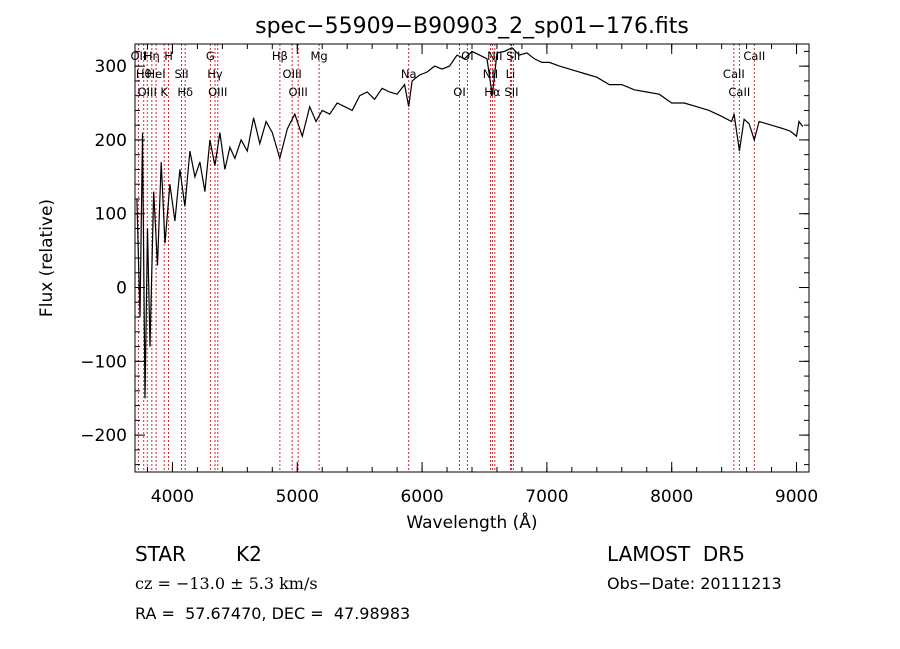 The height and width of the screenshot is (649, 900). What do you see at coordinates (111, 67) in the screenshot?
I see `y-tick-label: 300` at bounding box center [111, 67].